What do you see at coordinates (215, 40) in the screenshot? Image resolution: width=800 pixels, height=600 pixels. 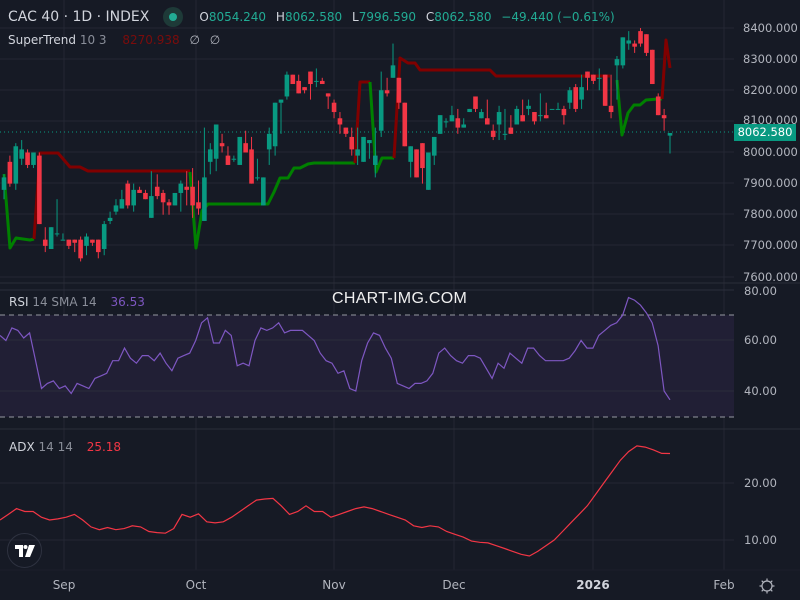 I see `empty-value-icon: ∅` at bounding box center [215, 40].